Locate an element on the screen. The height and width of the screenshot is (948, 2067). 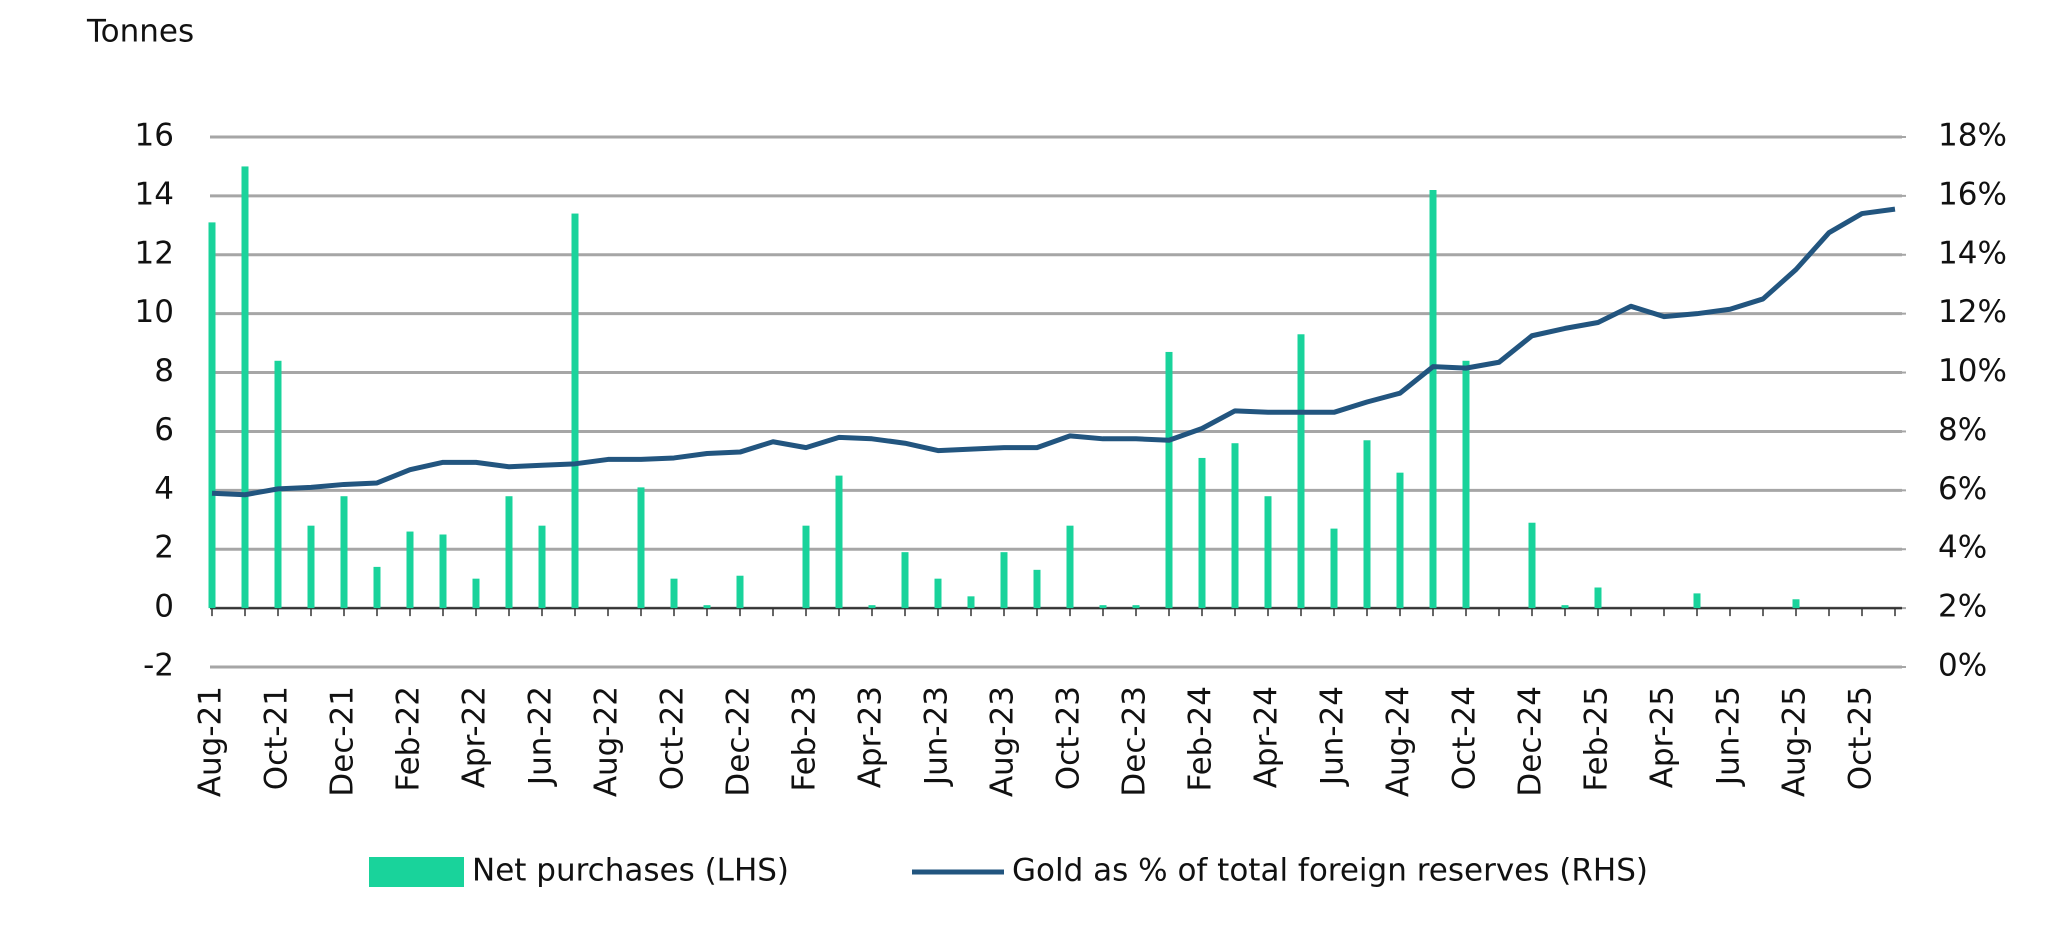
y-axis-label: Tonnes is located at coordinates (140, 32).